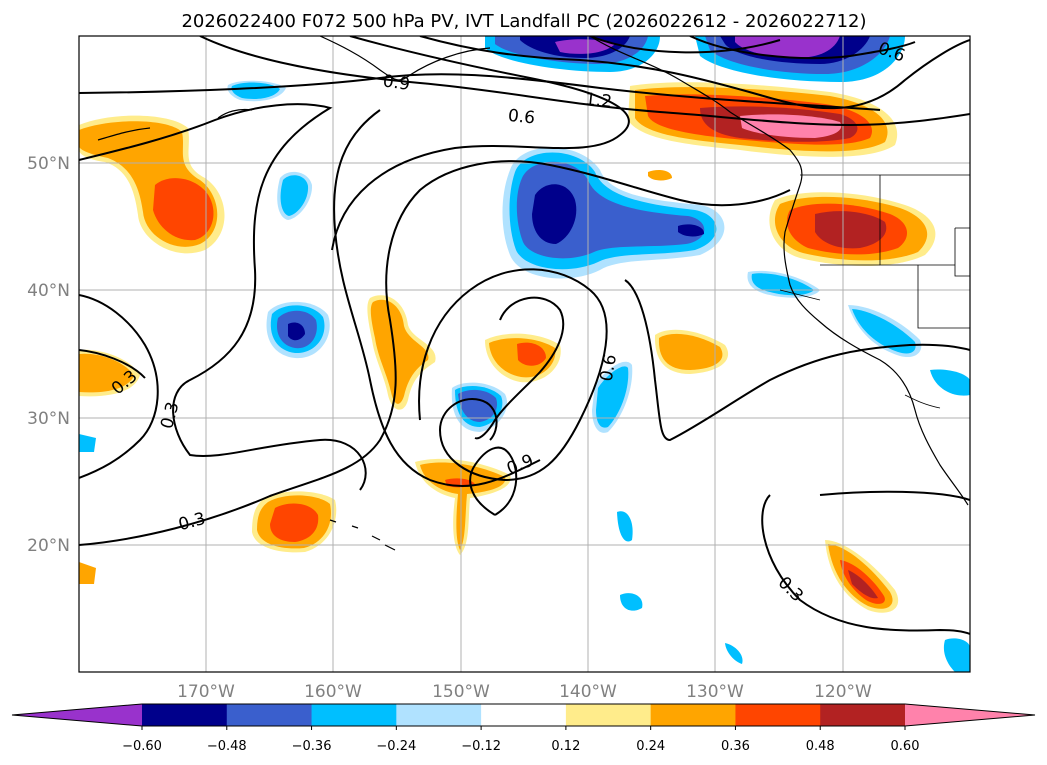 The width and height of the screenshot is (1047, 765). I want to click on lon-label: 130°W, so click(715, 692).